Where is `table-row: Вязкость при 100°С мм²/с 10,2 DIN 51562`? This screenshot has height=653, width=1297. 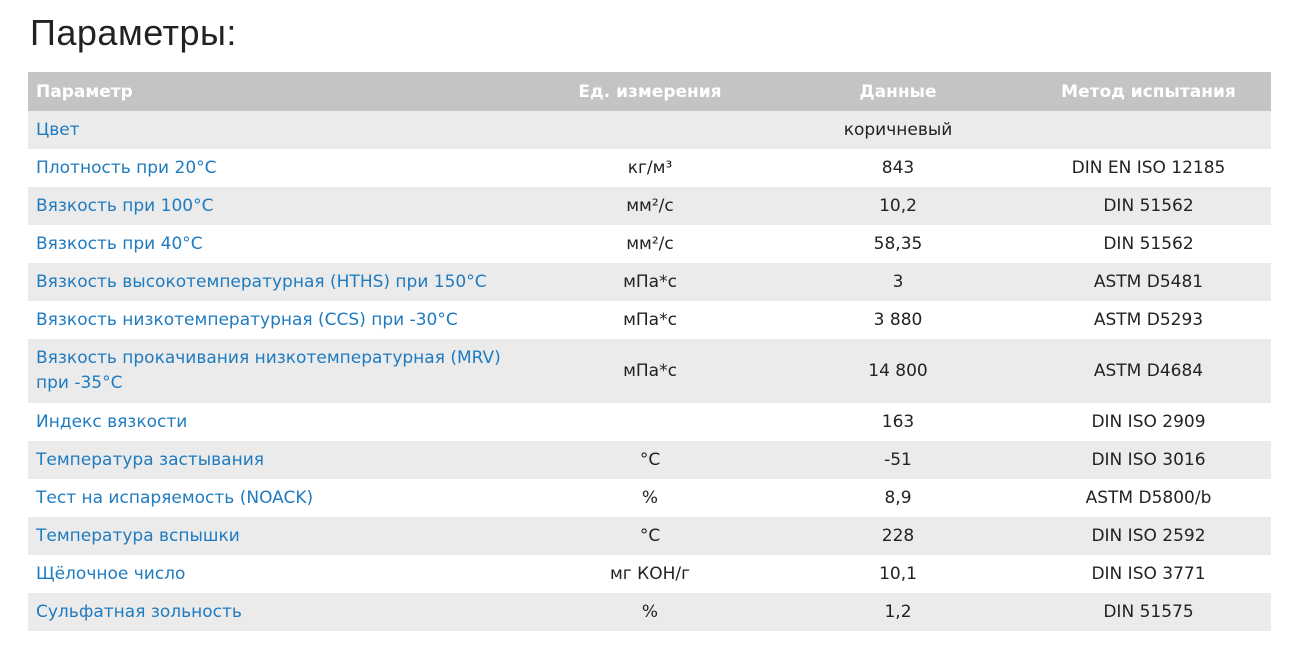
table-row: Вязкость при 100°С мм²/с 10,2 DIN 51562 is located at coordinates (649, 206).